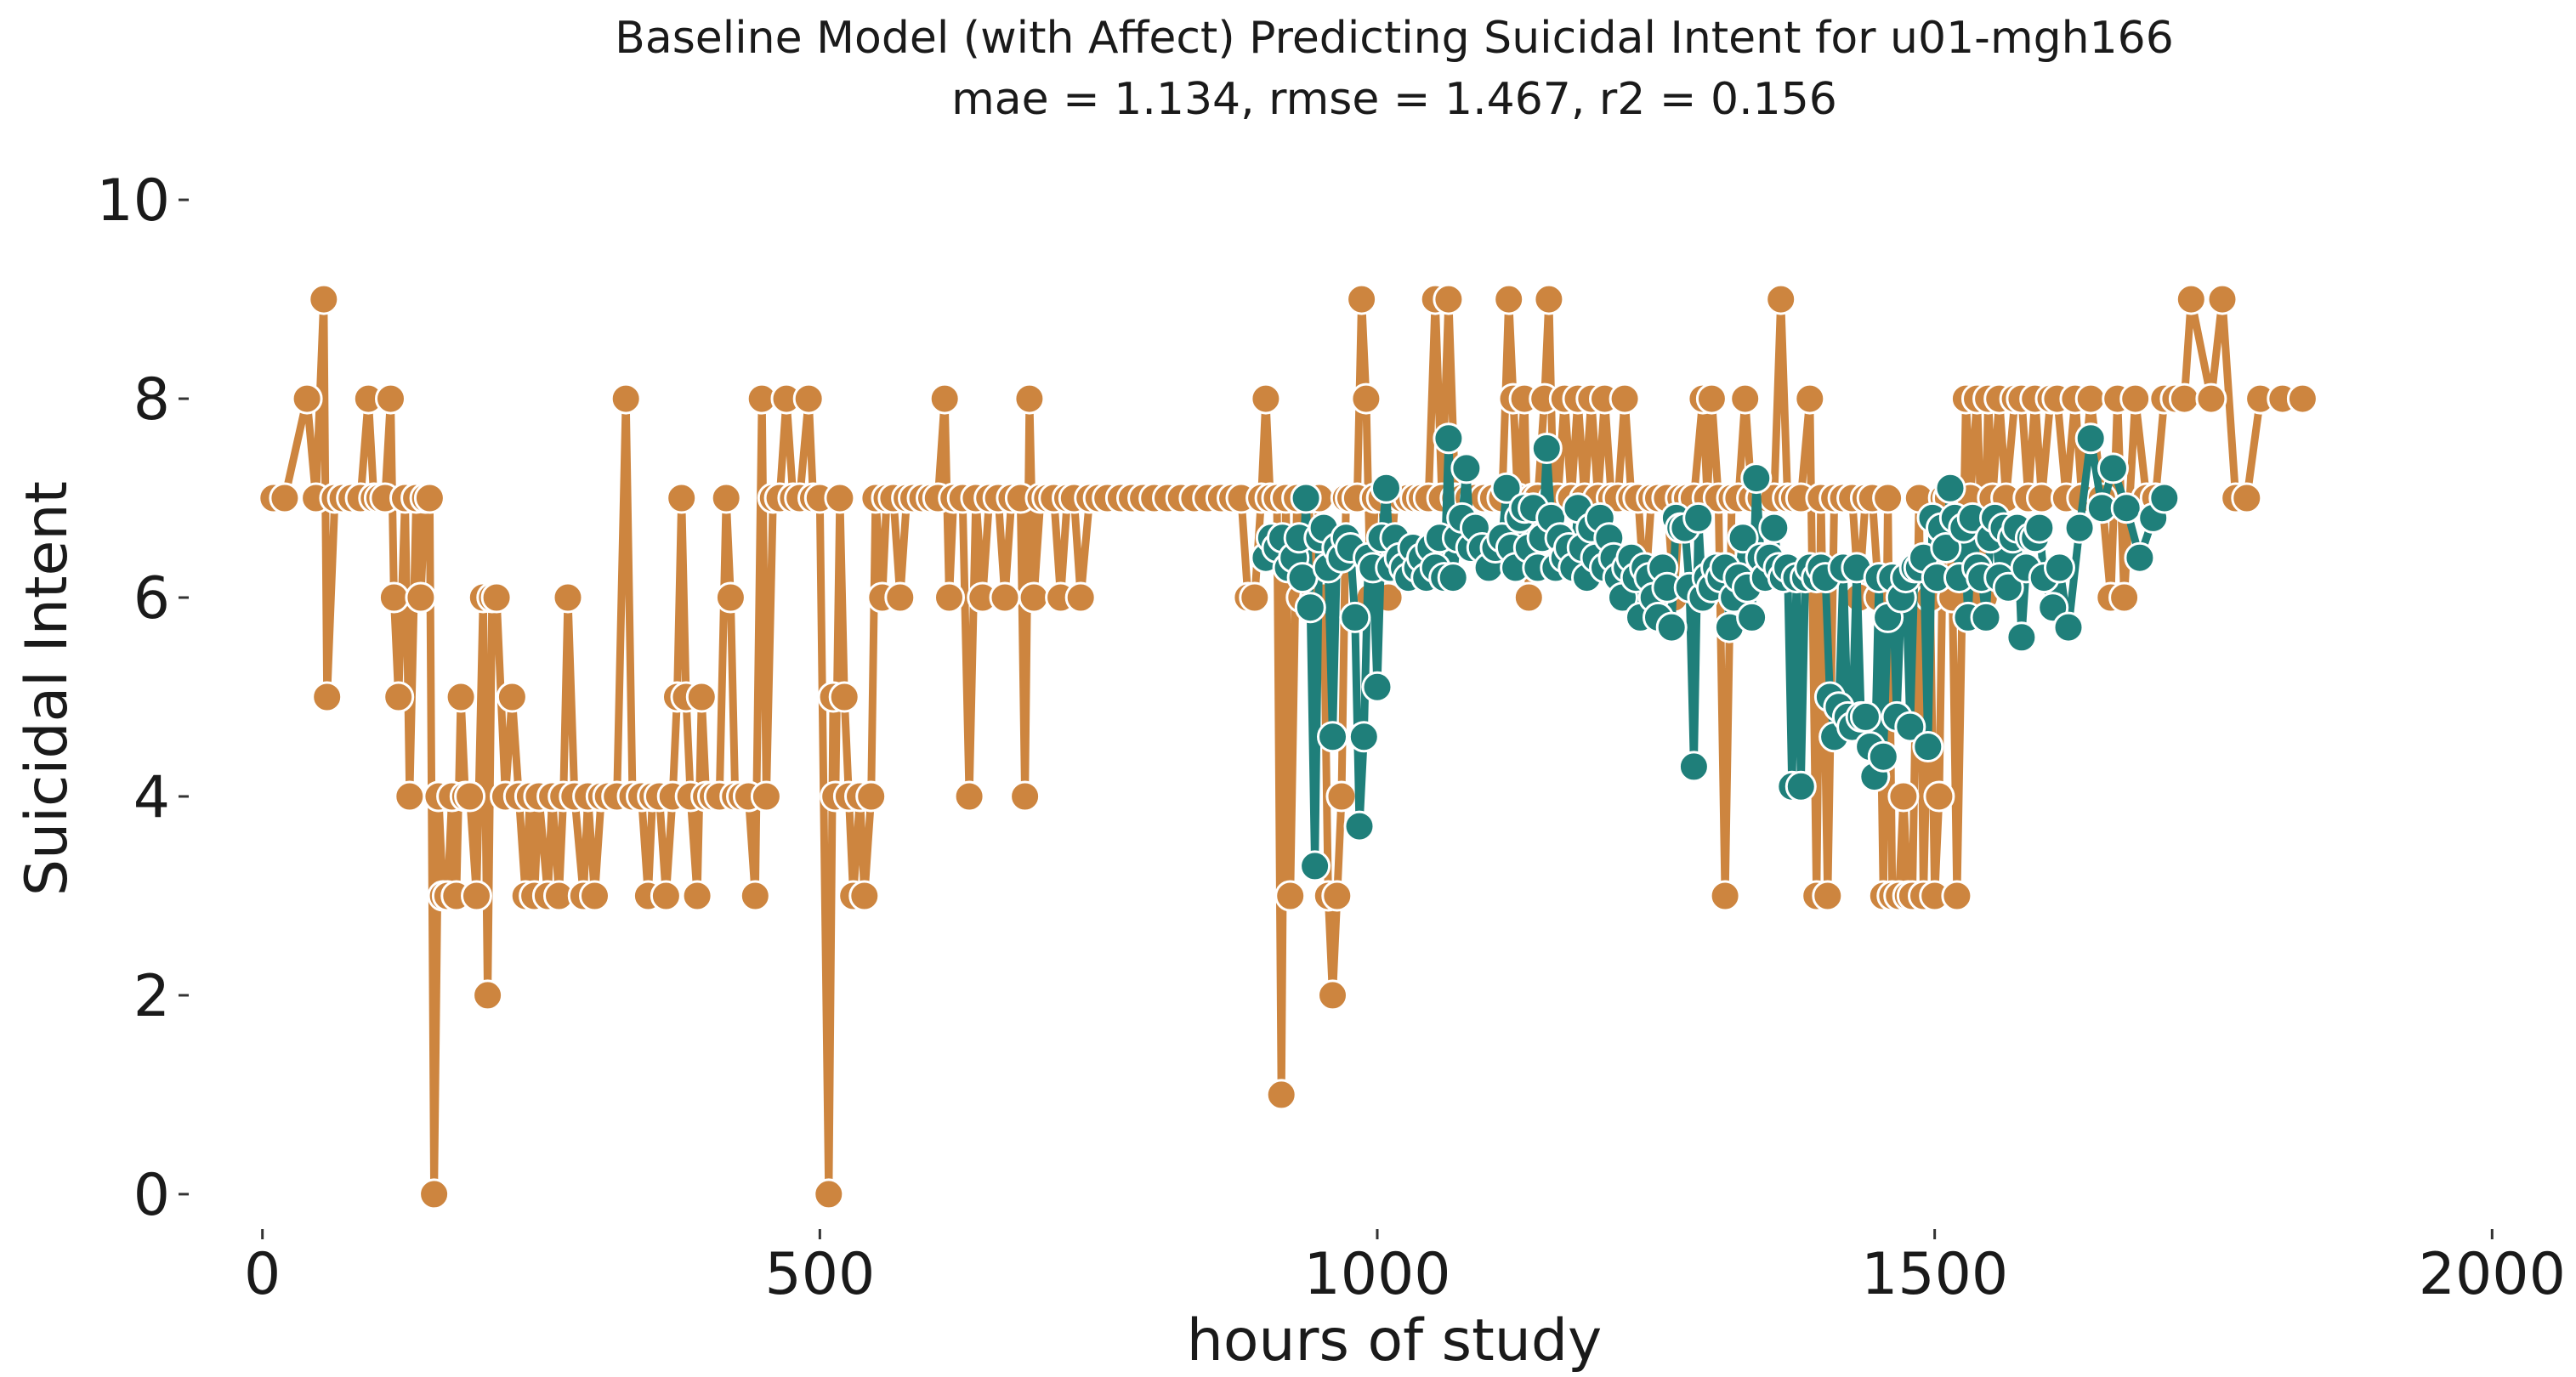 This screenshot has height=1377, width=2576. I want to click on x-tick-label: 1500, so click(1935, 1274).